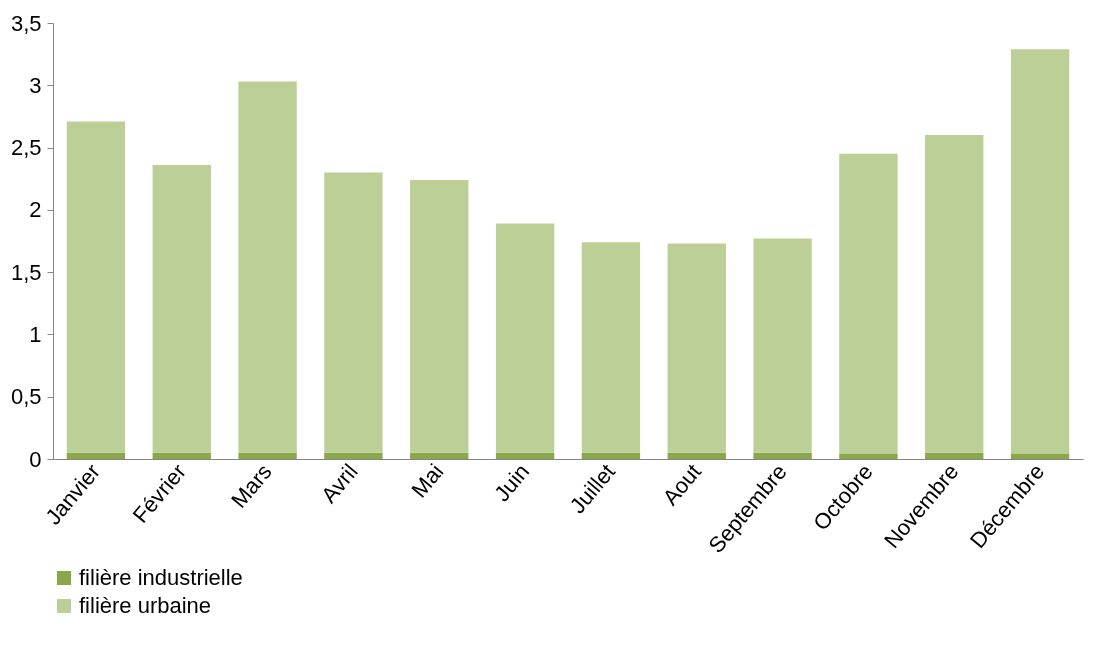 Image resolution: width=1100 pixels, height=650 pixels. What do you see at coordinates (145, 605) in the screenshot?
I see `legend-label: filière urbaine` at bounding box center [145, 605].